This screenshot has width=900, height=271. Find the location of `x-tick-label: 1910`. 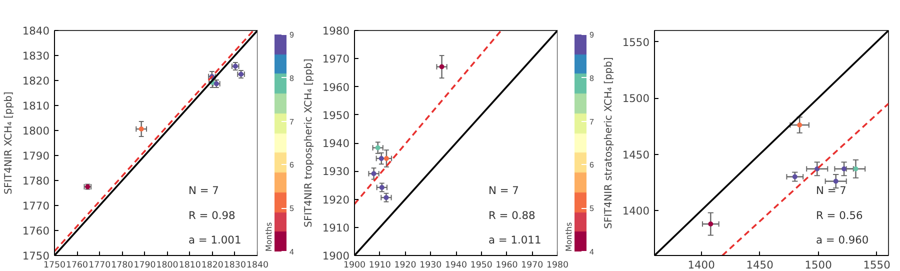

x-tick-label: 1910 is located at coordinates (379, 265).